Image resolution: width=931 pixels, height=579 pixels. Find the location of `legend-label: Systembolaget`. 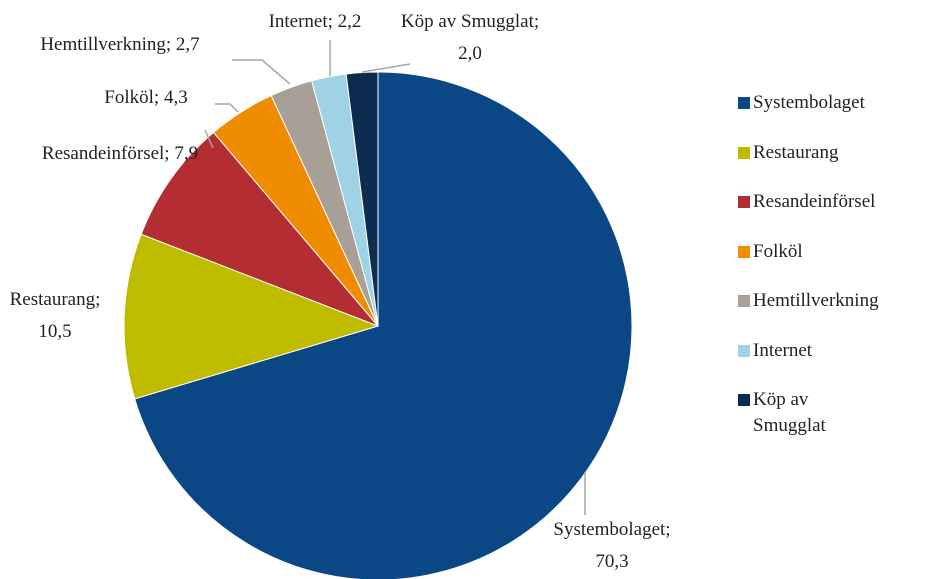

legend-label: Systembolaget is located at coordinates (809, 102).